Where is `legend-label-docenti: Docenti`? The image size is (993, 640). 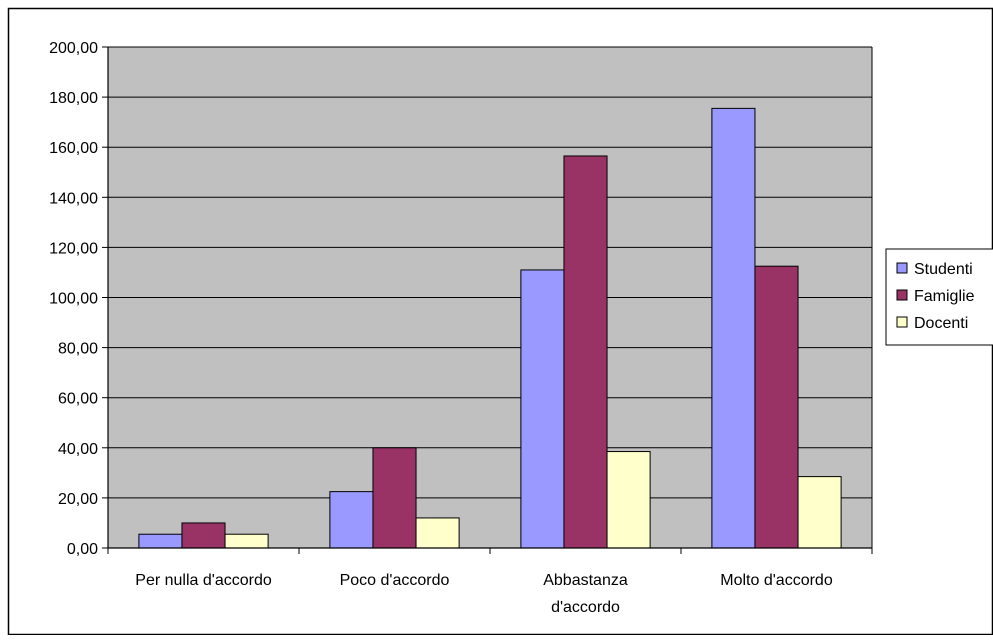
legend-label-docenti: Docenti is located at coordinates (941, 323).